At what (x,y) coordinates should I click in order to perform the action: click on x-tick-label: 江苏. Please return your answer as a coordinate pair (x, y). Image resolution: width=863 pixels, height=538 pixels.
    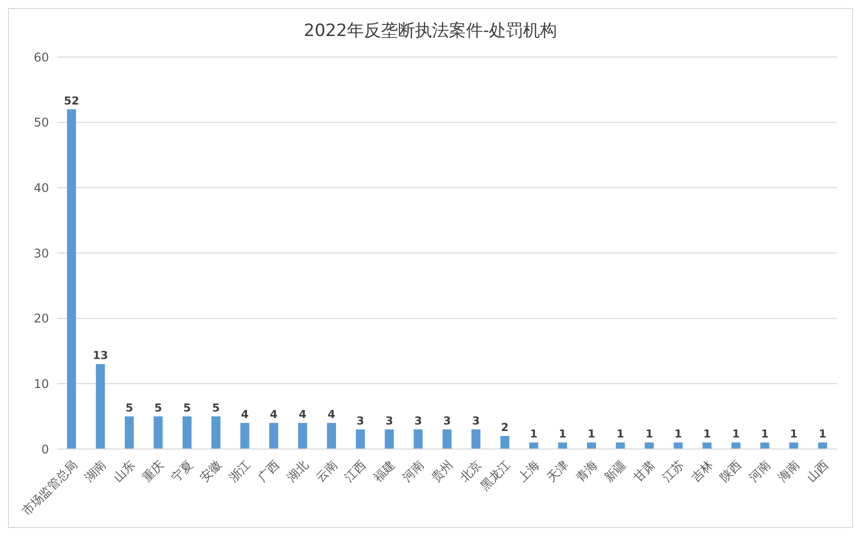
    Looking at the image, I should click on (673, 471).